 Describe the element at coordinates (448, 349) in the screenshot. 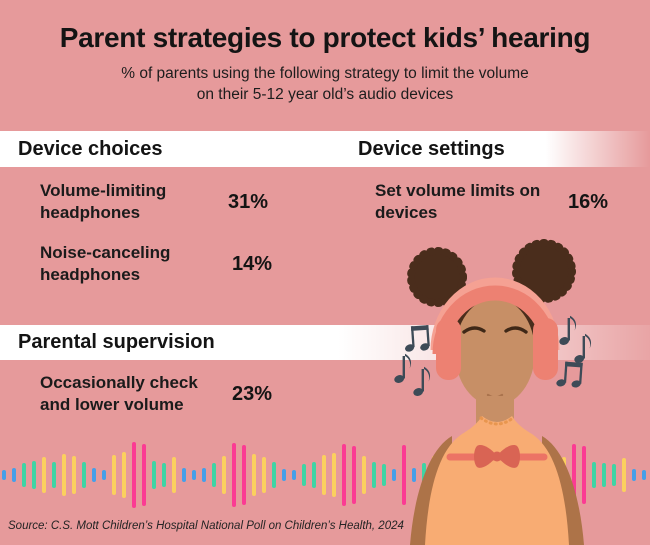

I see `ear-cup-left` at that location.